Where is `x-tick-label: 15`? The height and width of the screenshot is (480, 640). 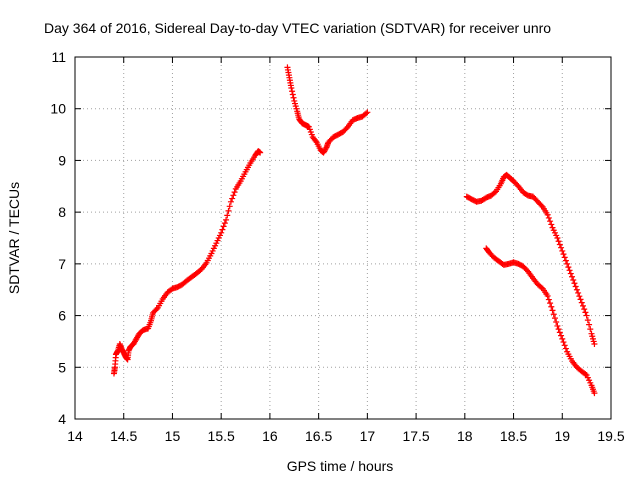
x-tick-label: 15 is located at coordinates (173, 436).